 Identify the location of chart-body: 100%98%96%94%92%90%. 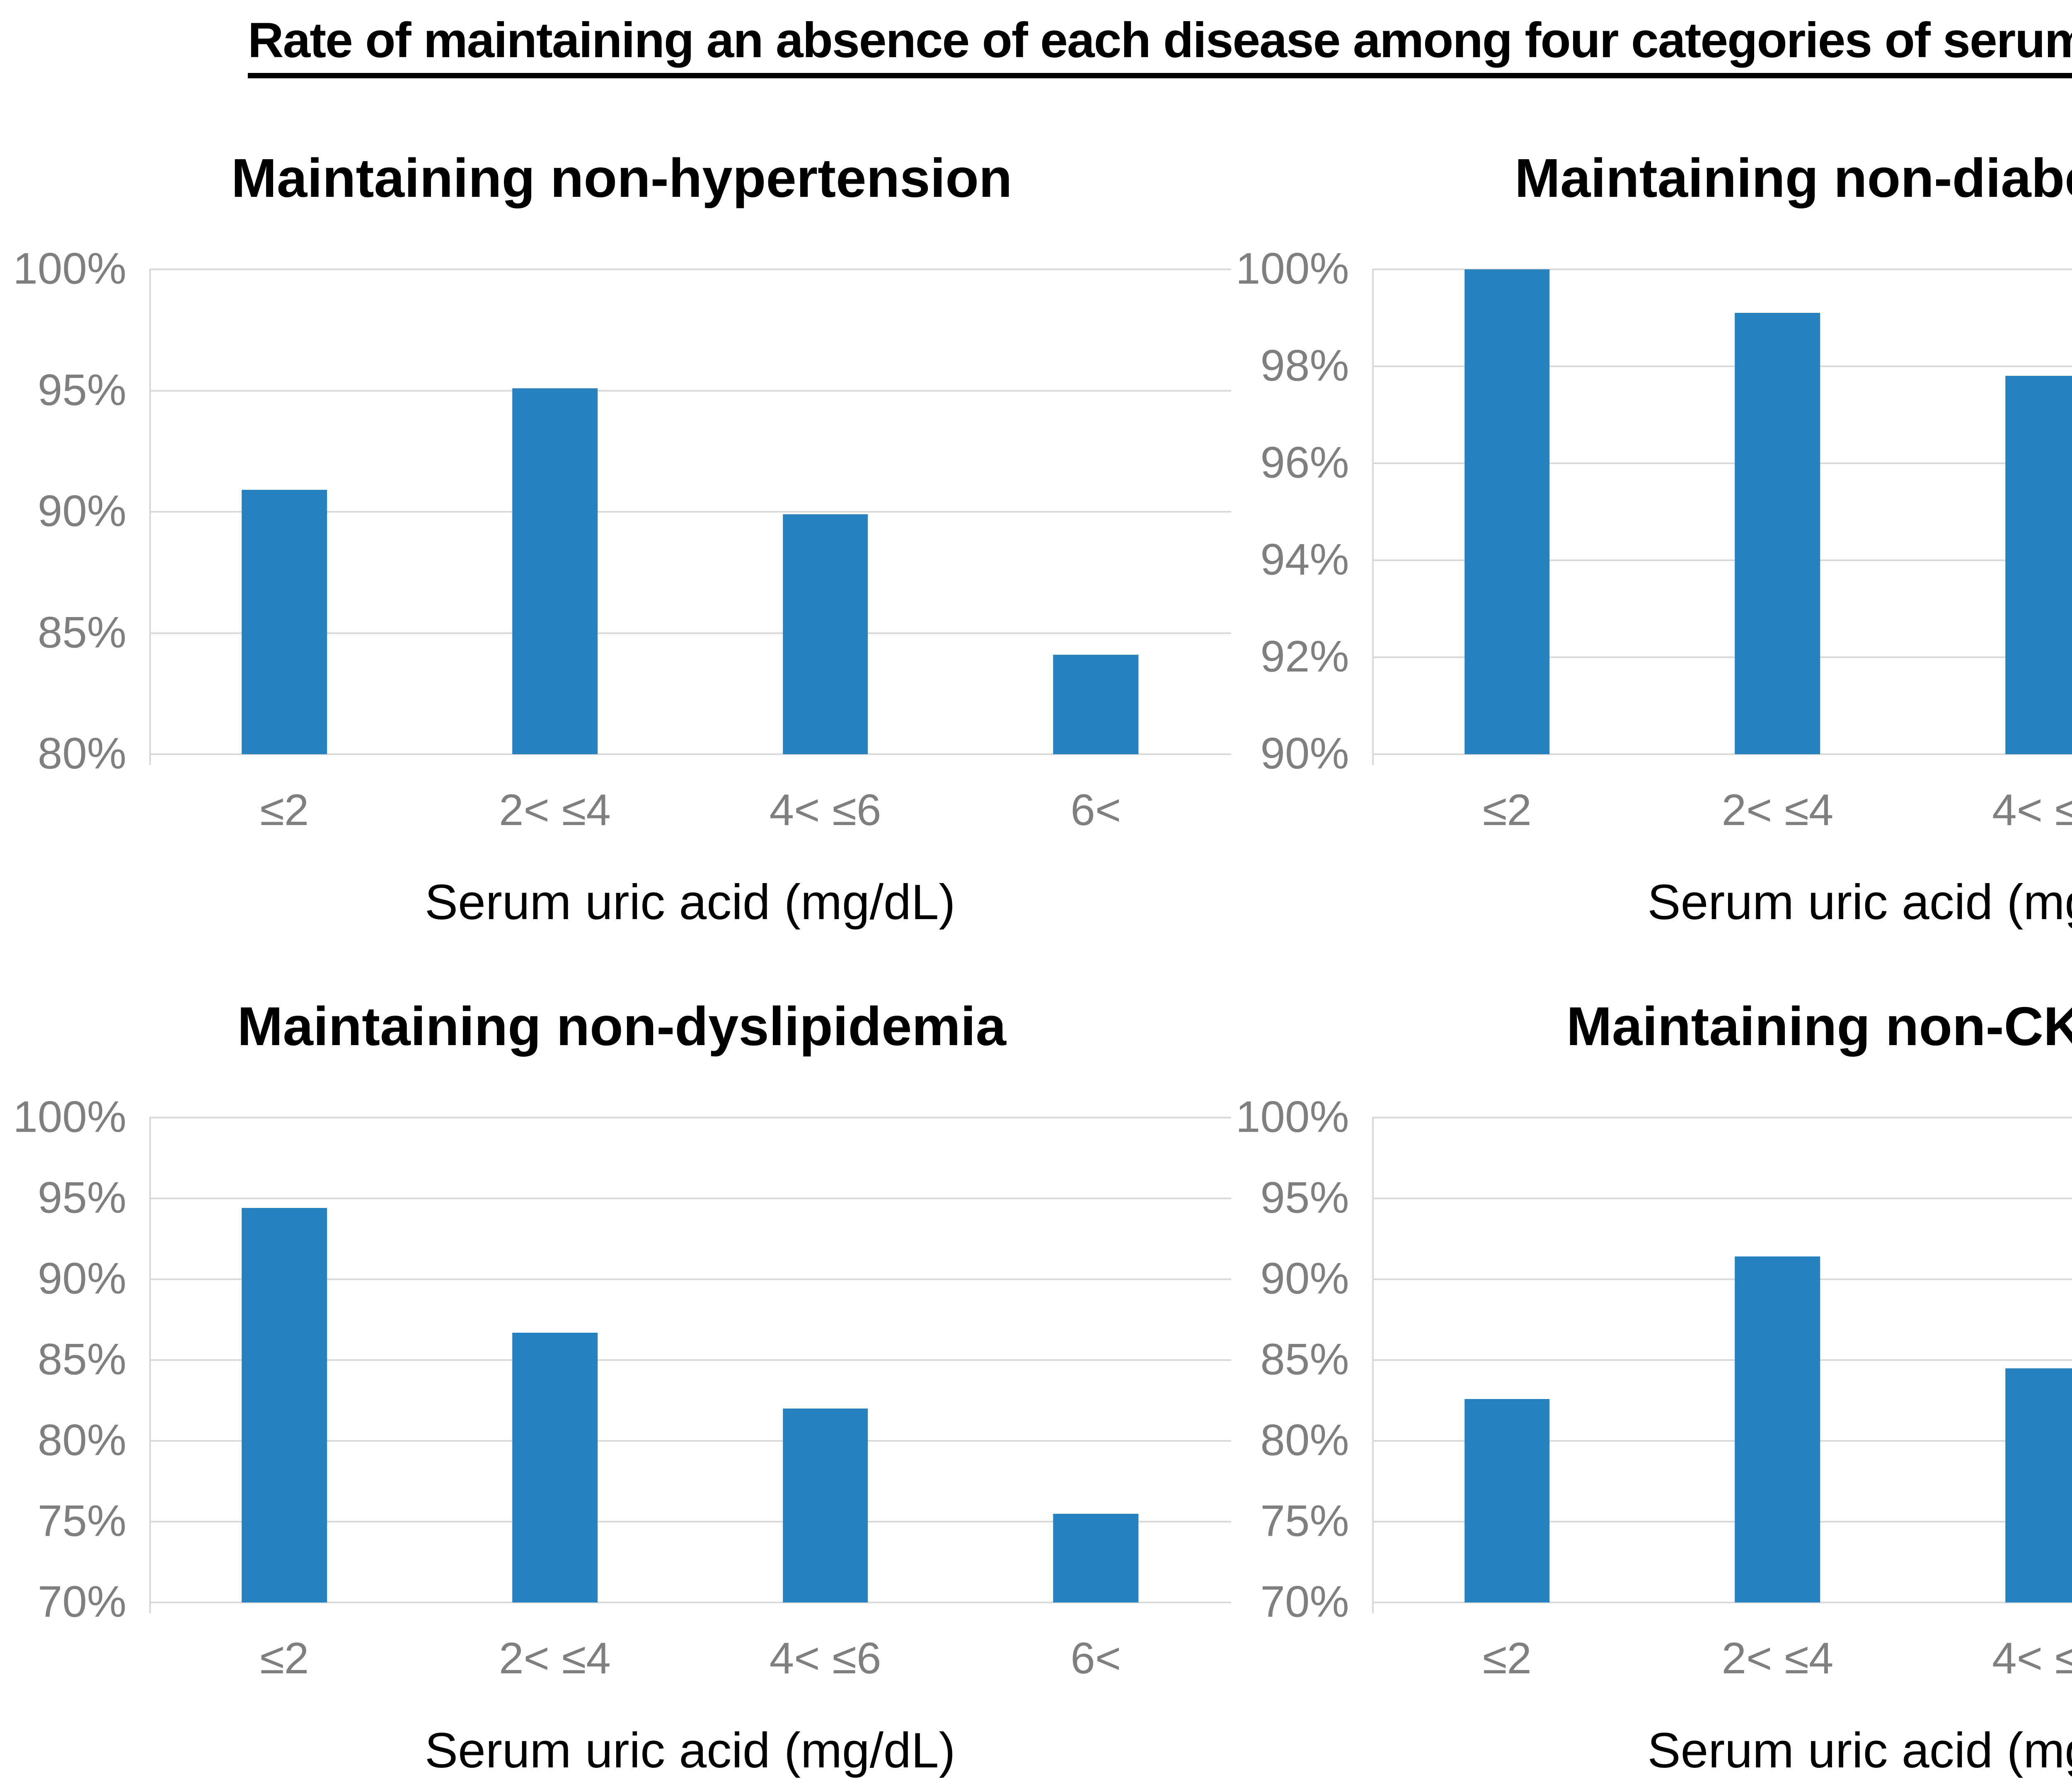
(1653, 512).